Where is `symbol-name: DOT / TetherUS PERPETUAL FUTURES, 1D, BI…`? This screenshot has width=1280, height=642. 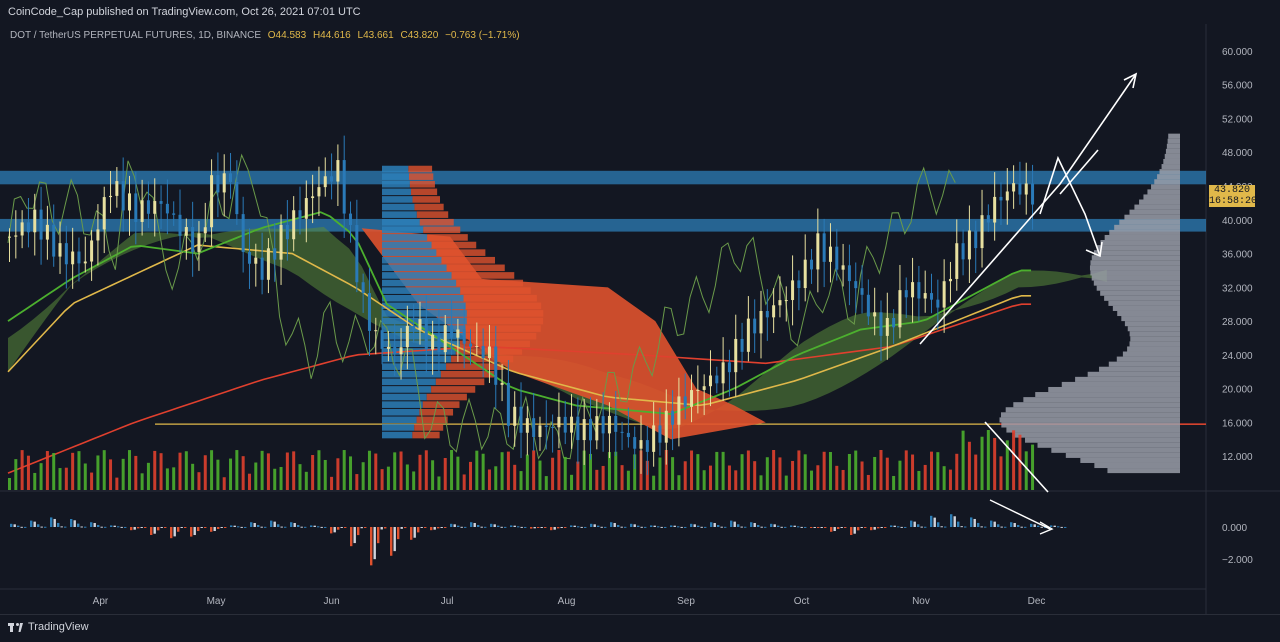
symbol-name: DOT / TetherUS PERPETUAL FUTURES, 1D, BI… is located at coordinates (135, 35).